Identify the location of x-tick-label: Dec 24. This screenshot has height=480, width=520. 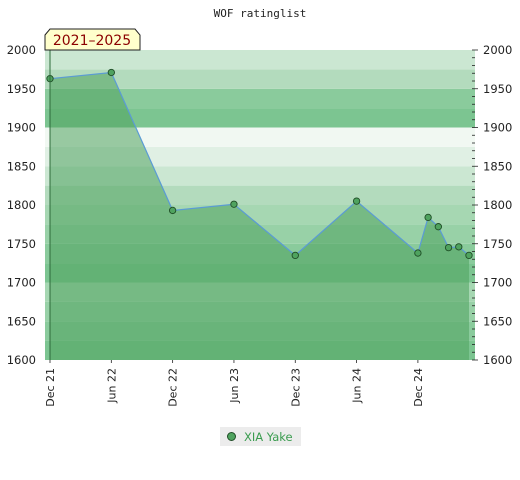
(418, 387).